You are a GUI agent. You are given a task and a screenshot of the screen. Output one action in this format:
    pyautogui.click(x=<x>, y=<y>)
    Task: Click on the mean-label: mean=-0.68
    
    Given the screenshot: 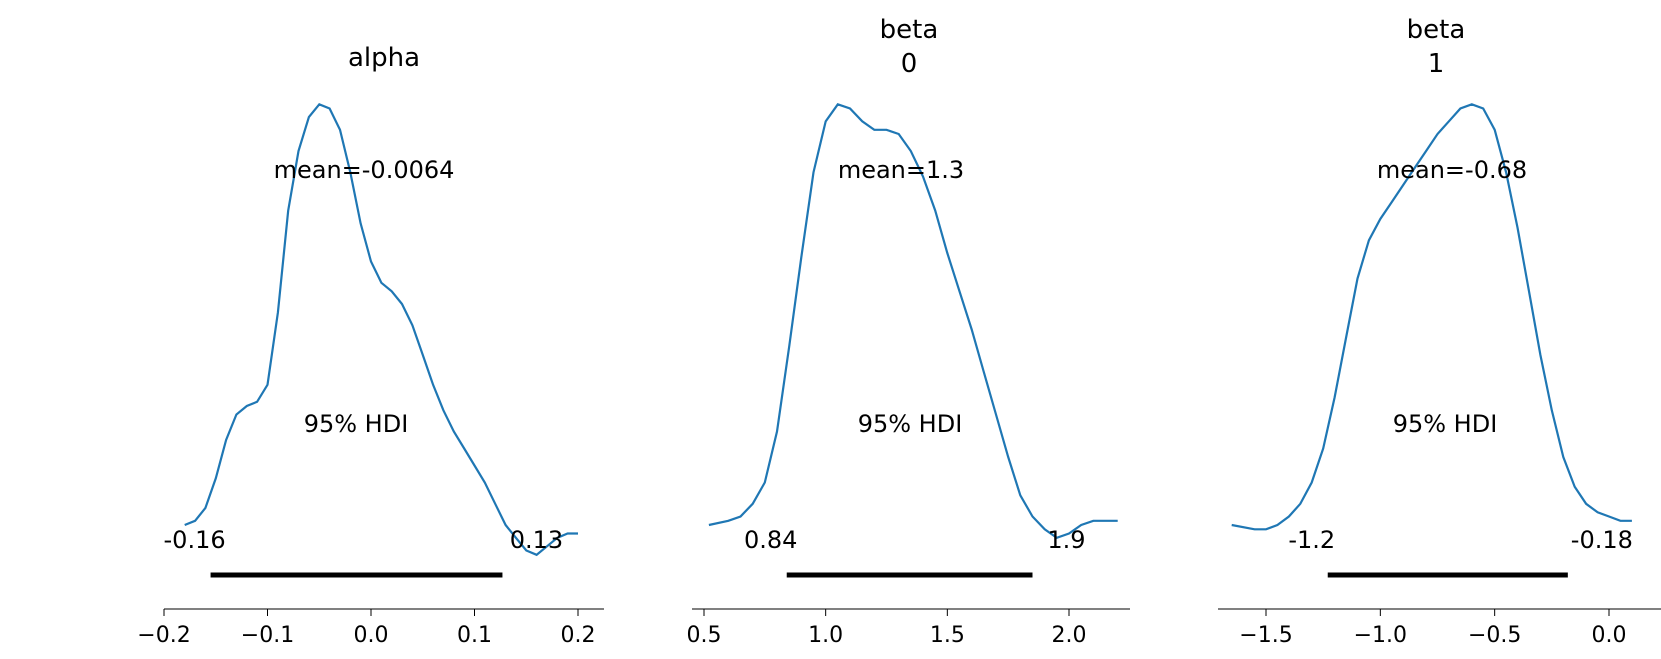 What is the action you would take?
    pyautogui.click(x=1452, y=170)
    